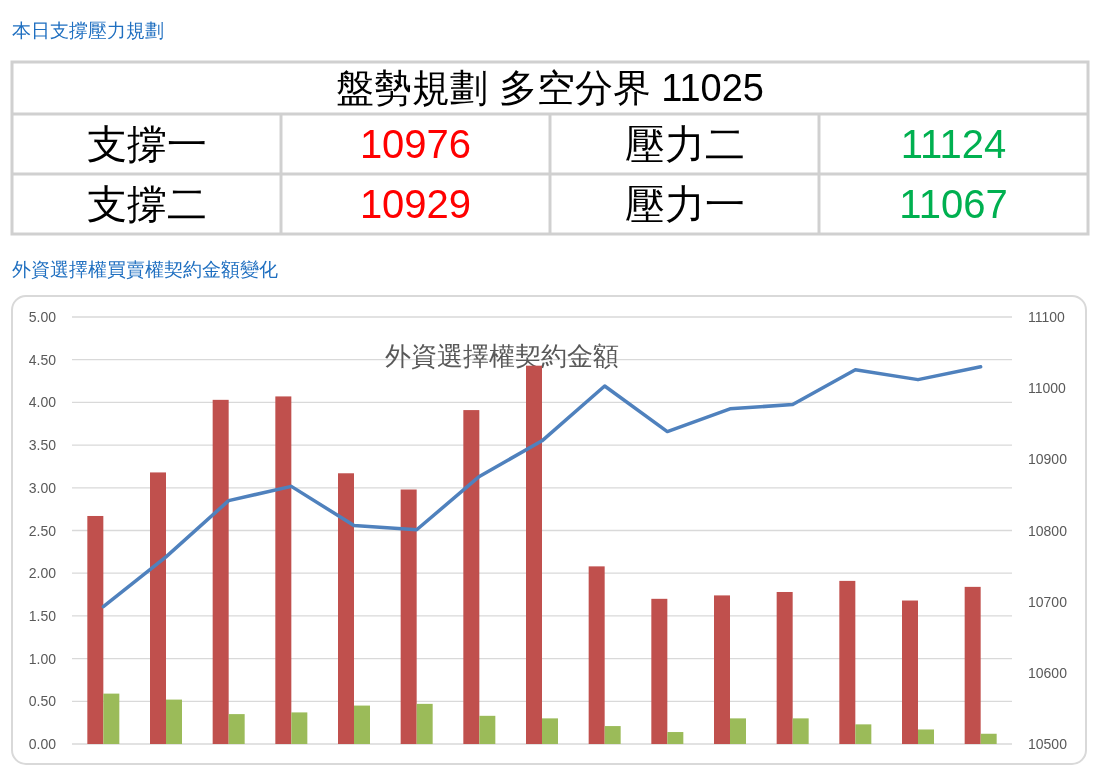  I want to click on chart-title: 外資選擇權買賣權契約金額變化, so click(145, 270).